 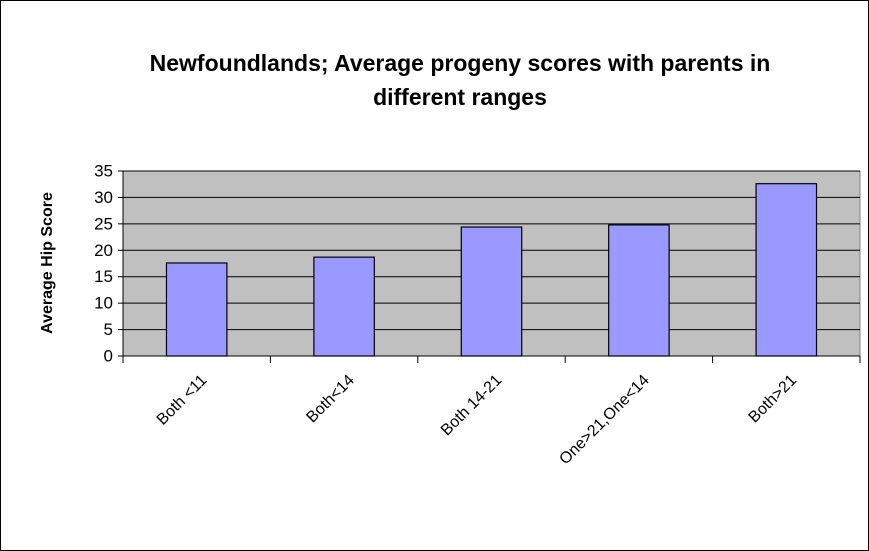 I want to click on y-axis-title: Average Hip Score, so click(x=47, y=263).